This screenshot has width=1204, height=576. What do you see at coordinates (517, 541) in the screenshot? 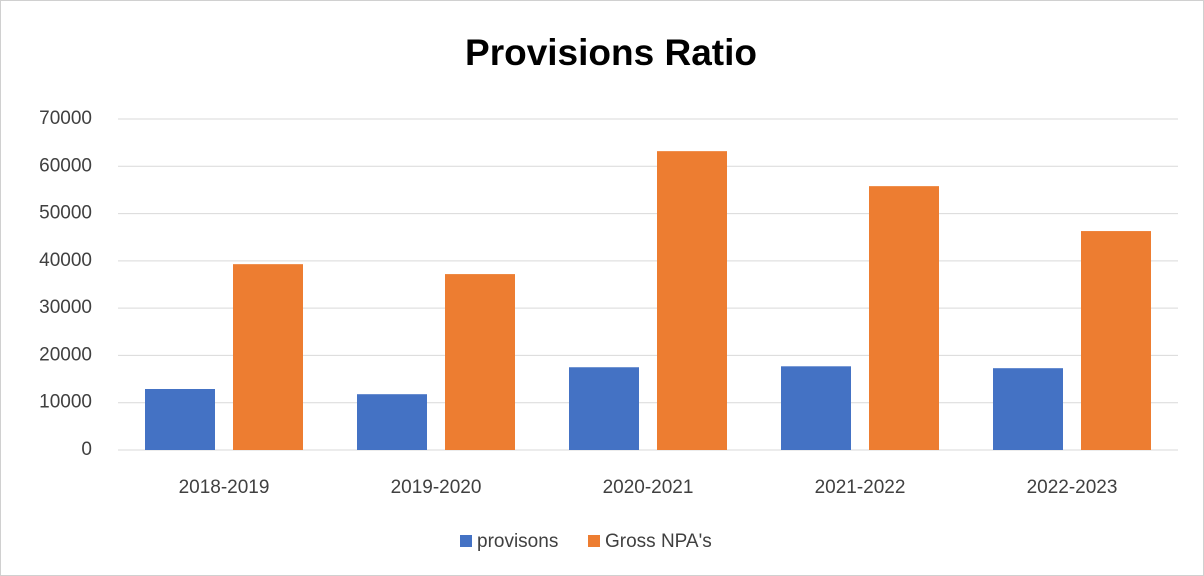
I see `legend-label: provisons` at bounding box center [517, 541].